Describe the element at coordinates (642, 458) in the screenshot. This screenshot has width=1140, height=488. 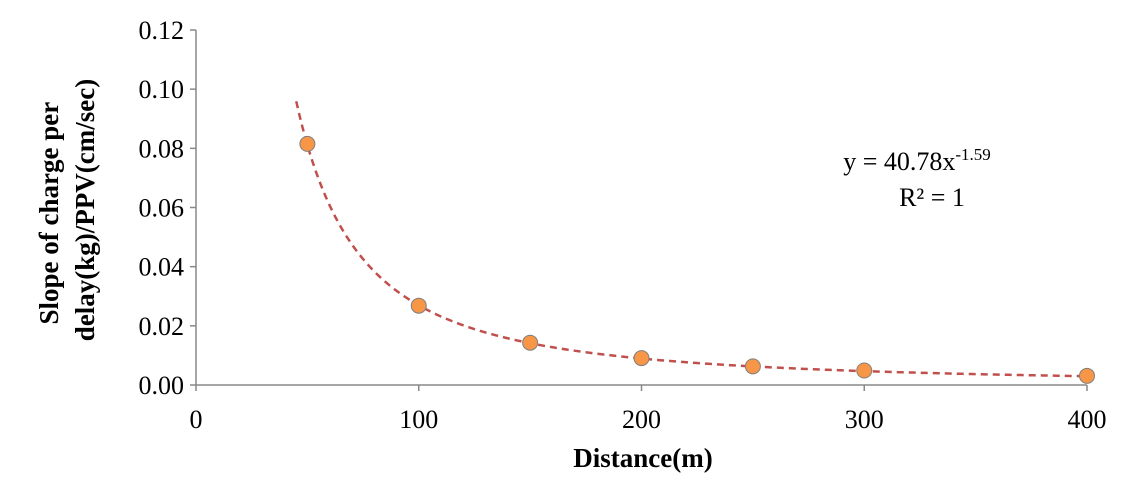
I see `x-axis-title: Distance(m)` at that location.